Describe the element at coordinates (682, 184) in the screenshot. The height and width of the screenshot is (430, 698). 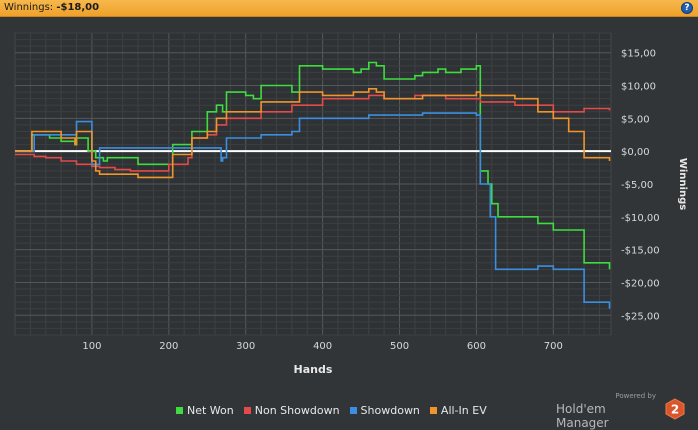
I see `y-axis-label: Winnings` at that location.